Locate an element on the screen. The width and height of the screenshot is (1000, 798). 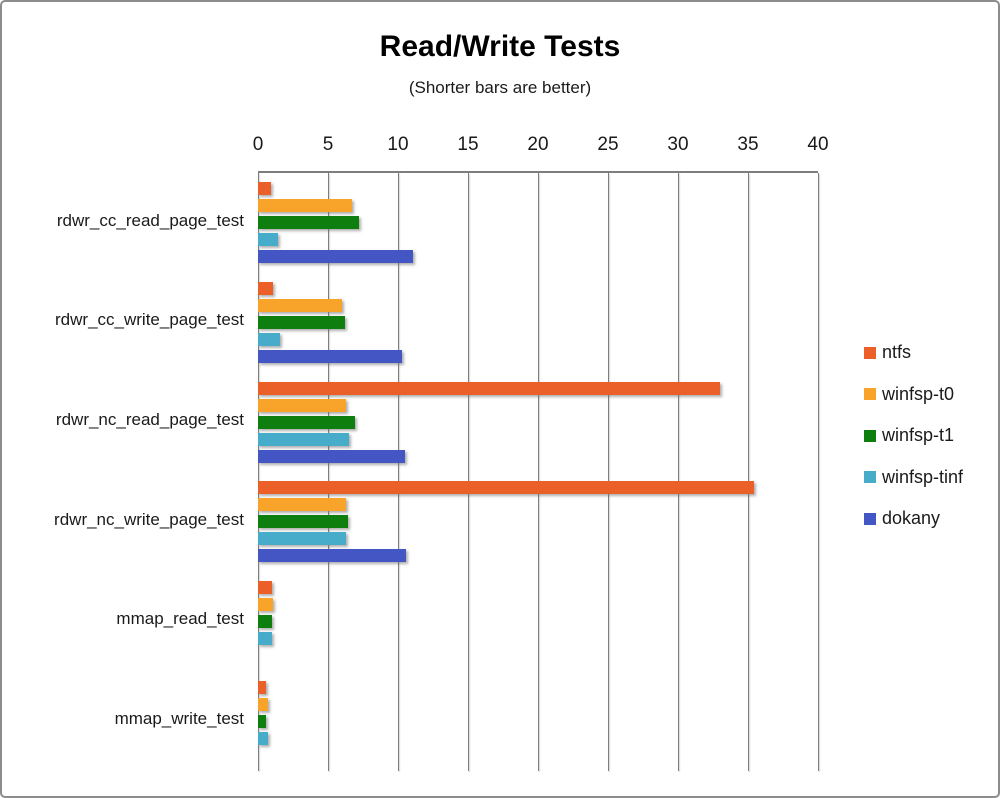
x-tick-label: 30 is located at coordinates (678, 144).